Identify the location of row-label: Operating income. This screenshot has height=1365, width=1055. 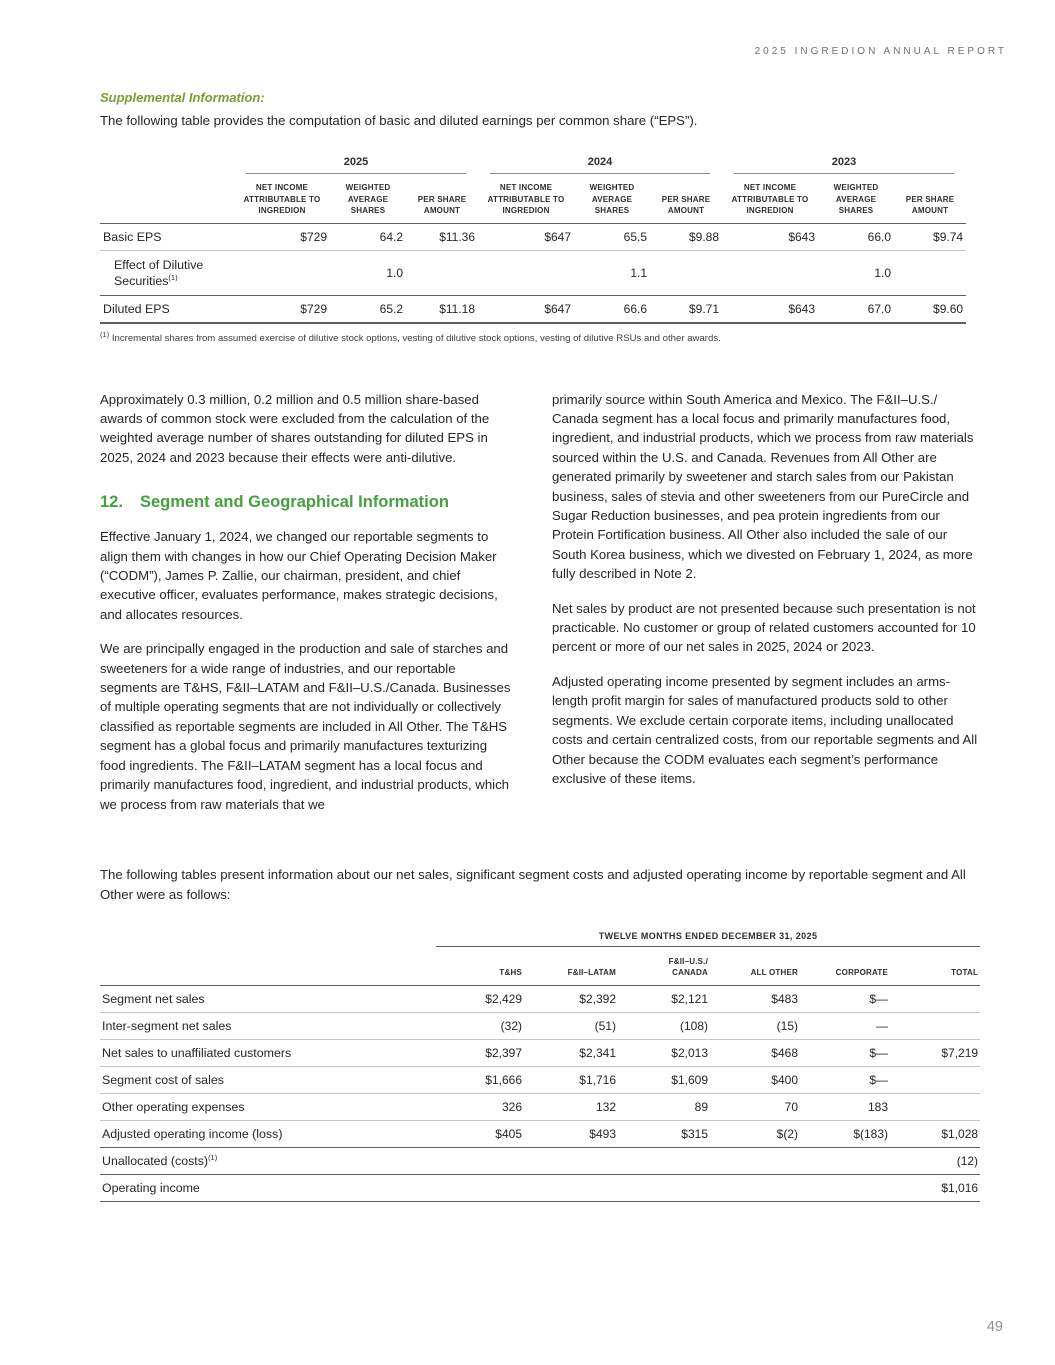
(268, 1188).